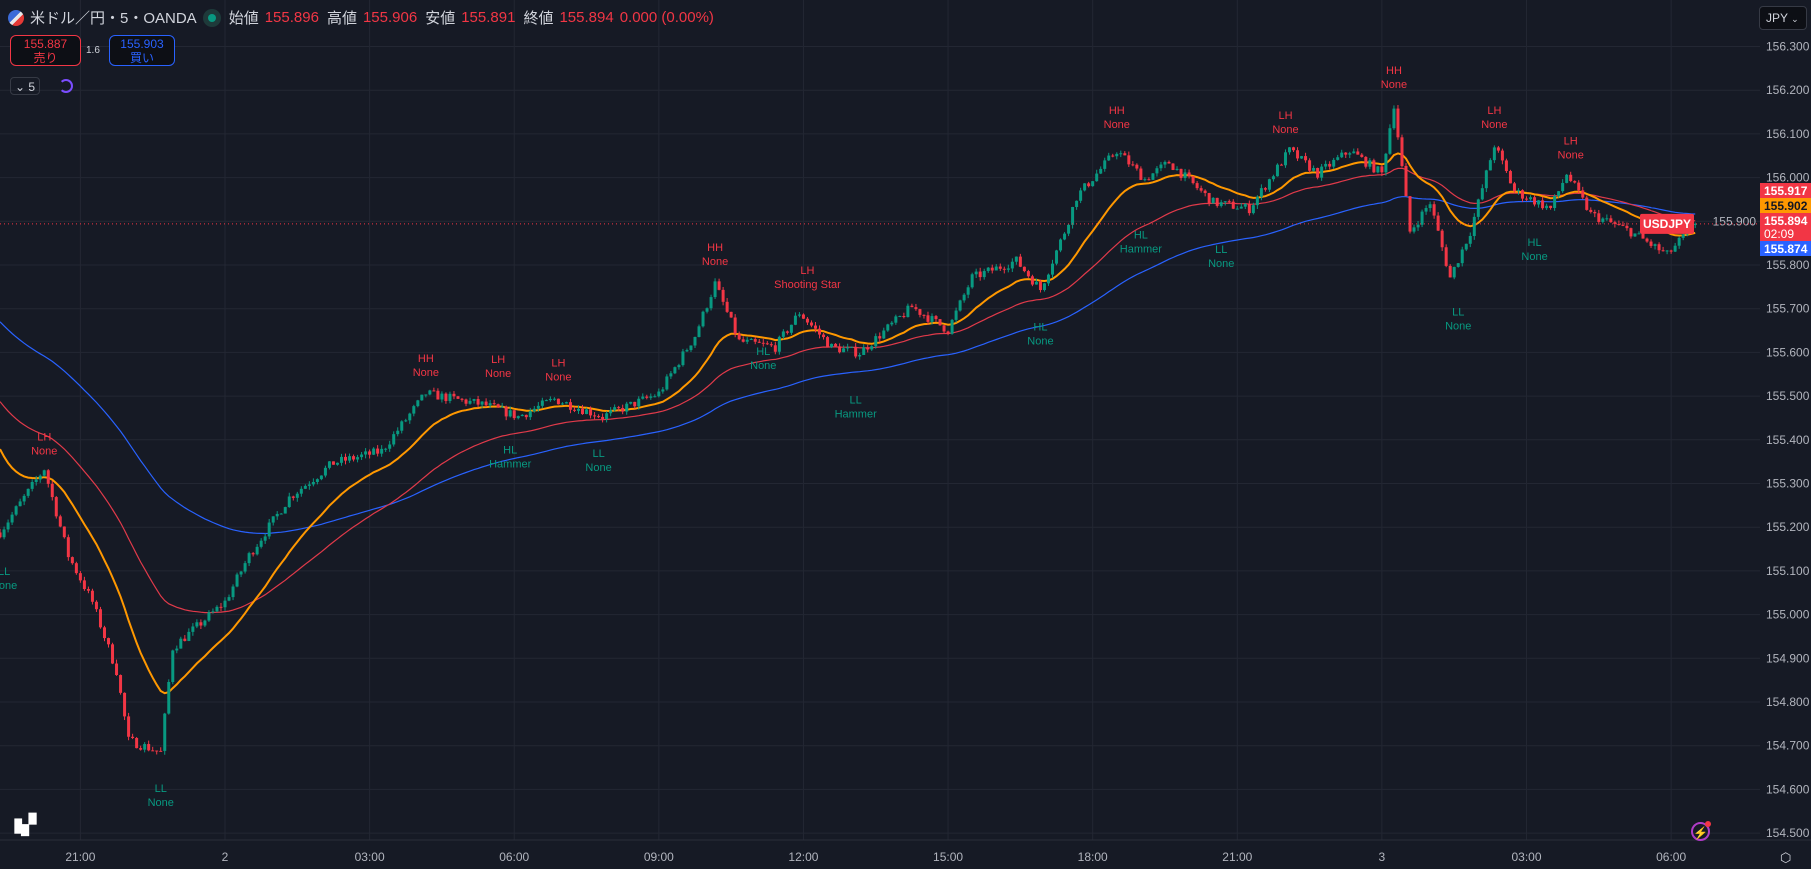 Image resolution: width=1811 pixels, height=869 pixels. I want to click on currency-value: JPY, so click(1777, 18).